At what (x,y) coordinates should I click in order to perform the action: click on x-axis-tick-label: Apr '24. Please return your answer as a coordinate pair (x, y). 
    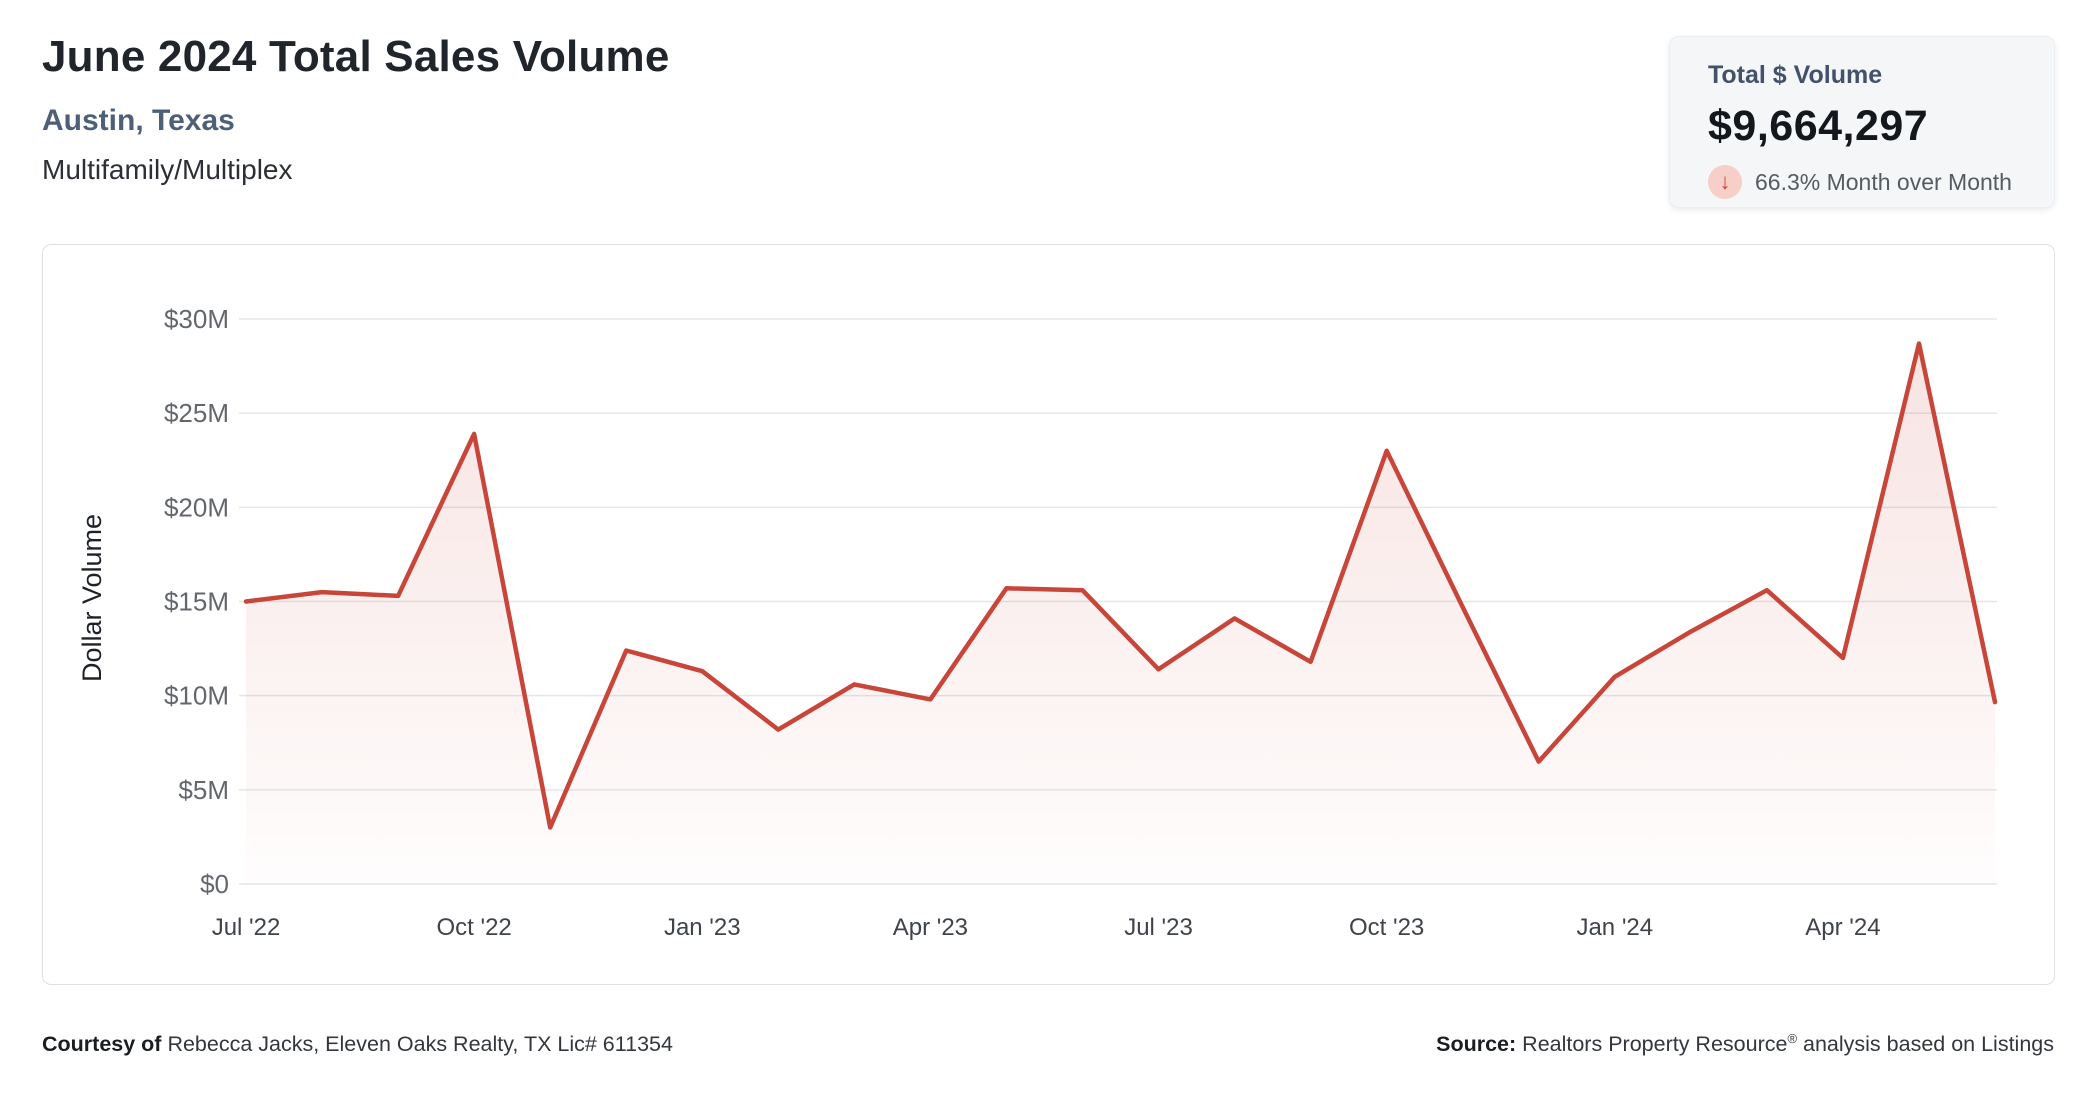
    Looking at the image, I should click on (1842, 927).